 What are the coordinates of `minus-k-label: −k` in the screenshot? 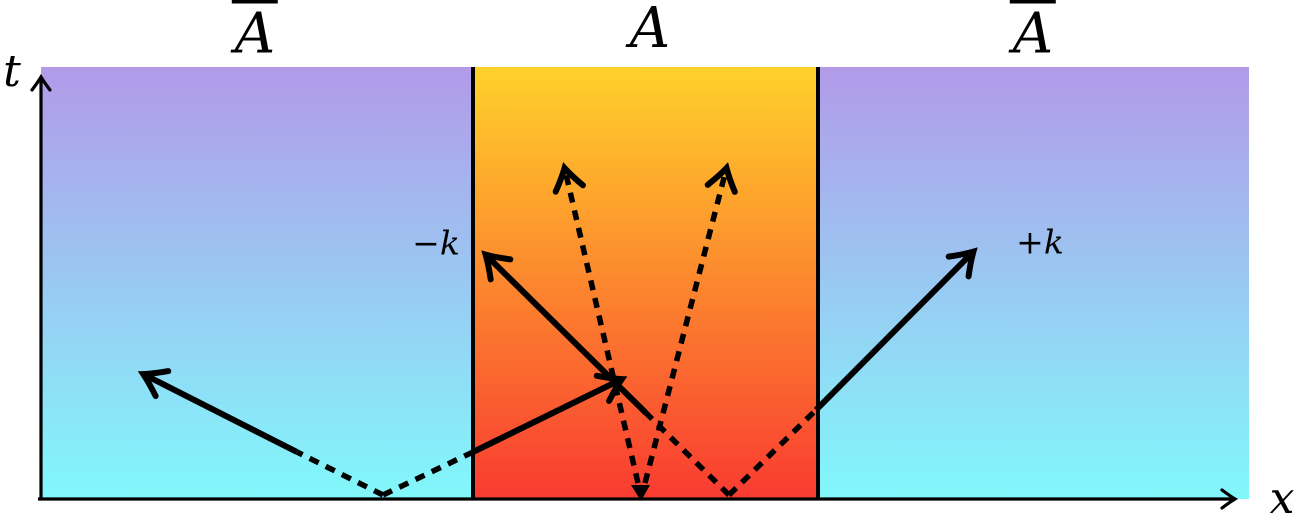 It's located at (436, 243).